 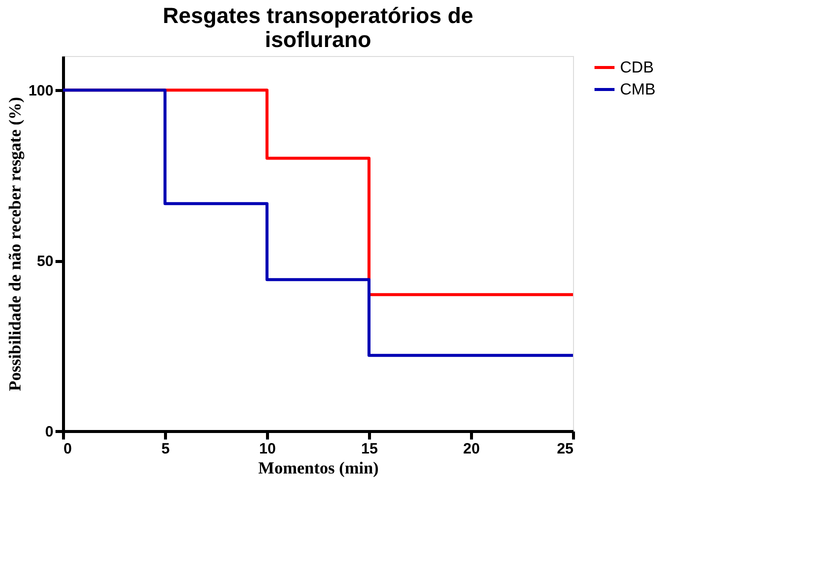 I want to click on x-tick-label: 0, so click(x=68, y=449).